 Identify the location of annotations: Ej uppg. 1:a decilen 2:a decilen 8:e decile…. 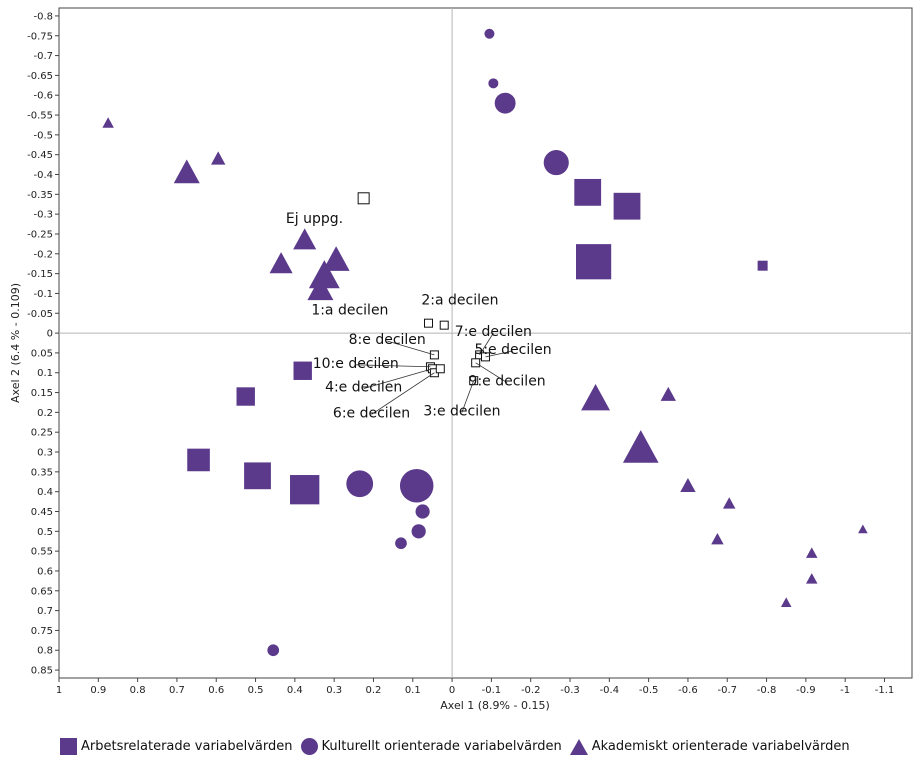
(419, 306).